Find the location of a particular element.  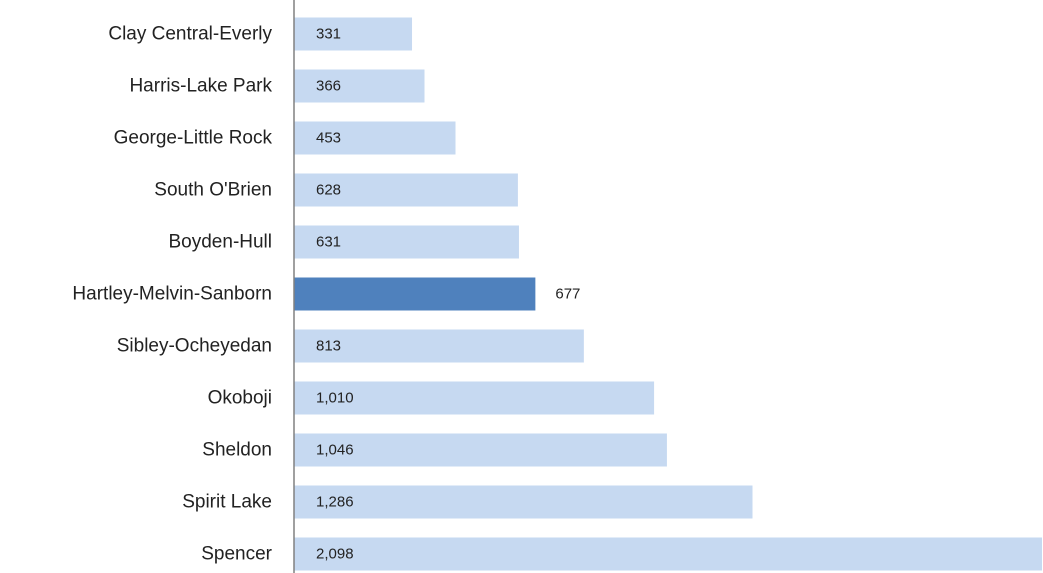

category-label: Sheldon is located at coordinates (237, 450).